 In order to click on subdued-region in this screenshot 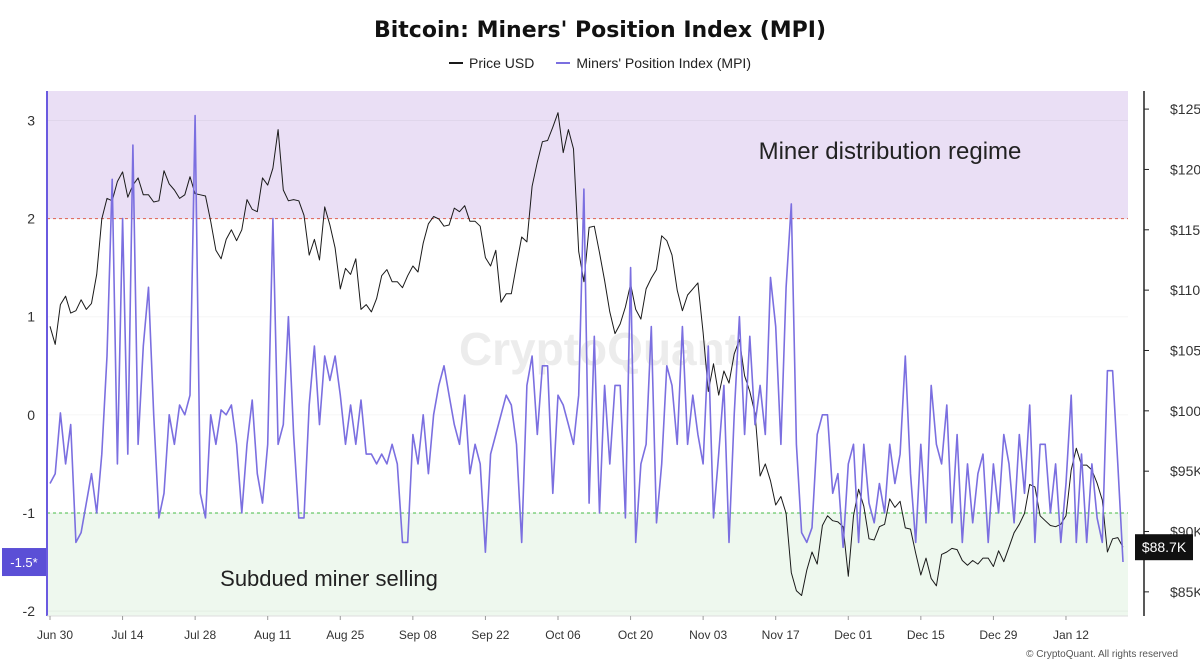, I will do `click(587, 564)`.